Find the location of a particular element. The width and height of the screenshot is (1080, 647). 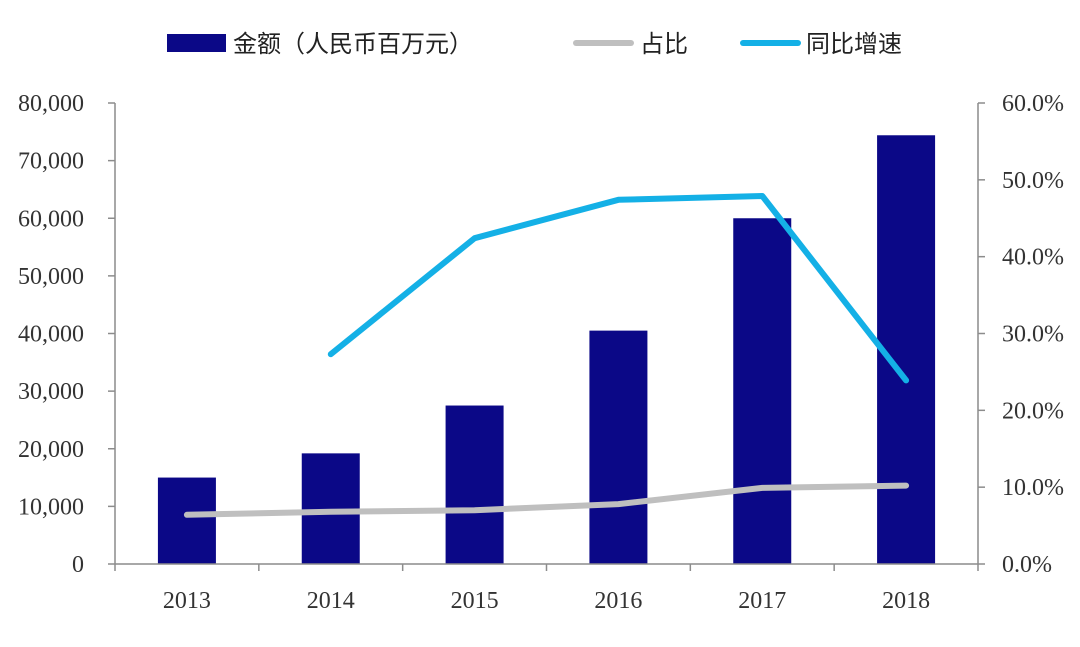

legend-swatch-amount is located at coordinates (196, 43).